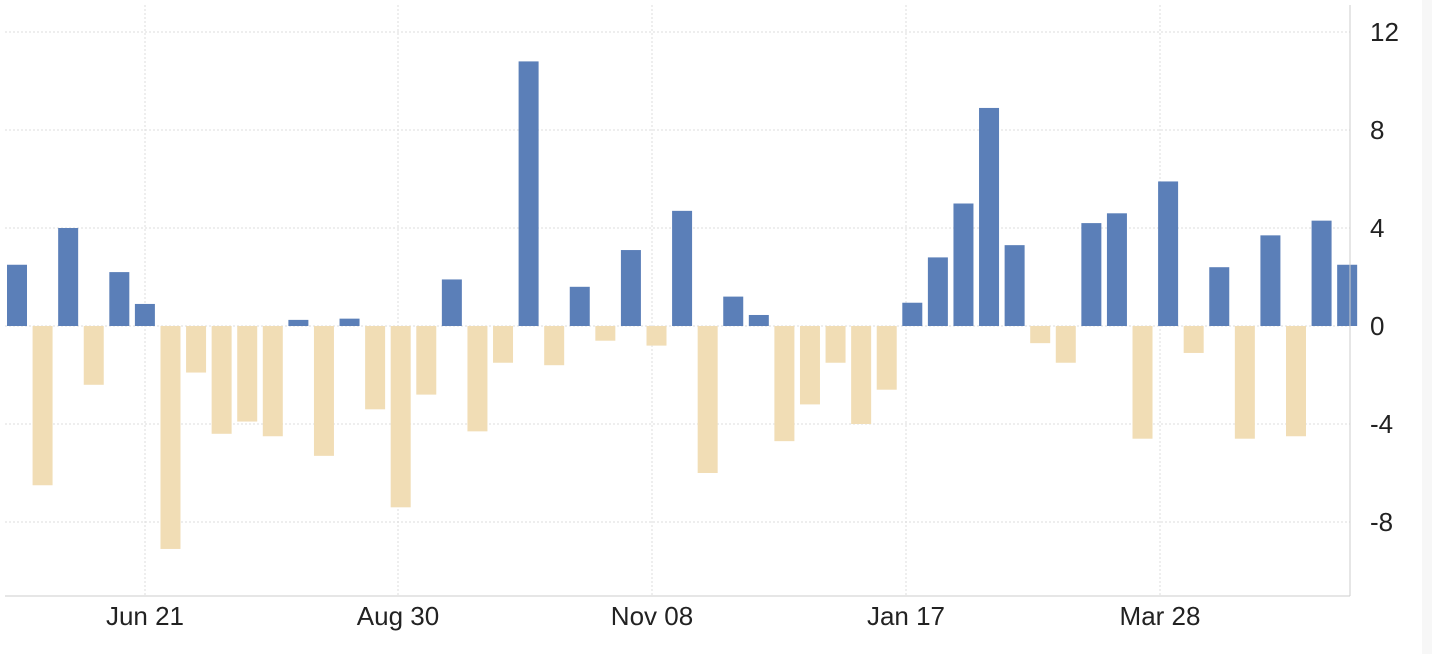 Image resolution: width=1432 pixels, height=659 pixels. What do you see at coordinates (1377, 130) in the screenshot?
I see `y-tick-label: 8` at bounding box center [1377, 130].